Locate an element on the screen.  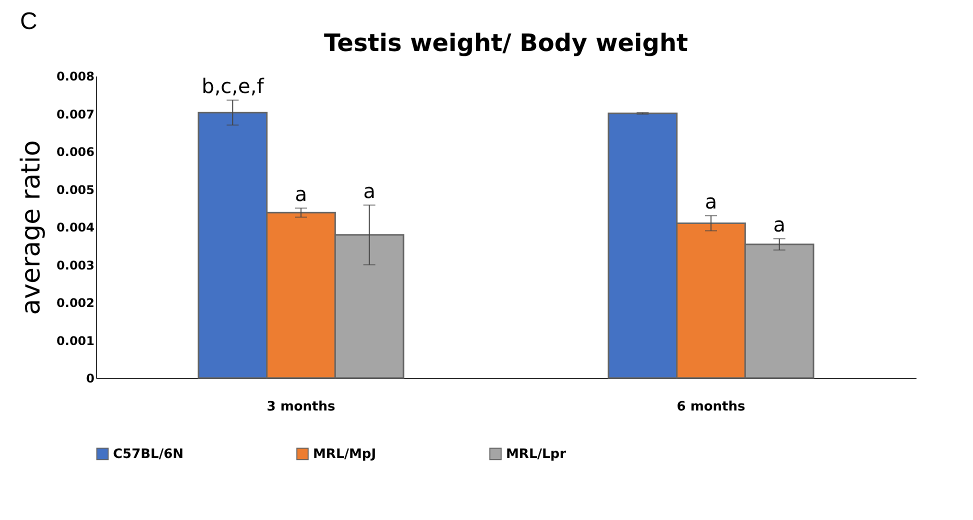
legend-label: MRL/Lpr is located at coordinates (536, 454).